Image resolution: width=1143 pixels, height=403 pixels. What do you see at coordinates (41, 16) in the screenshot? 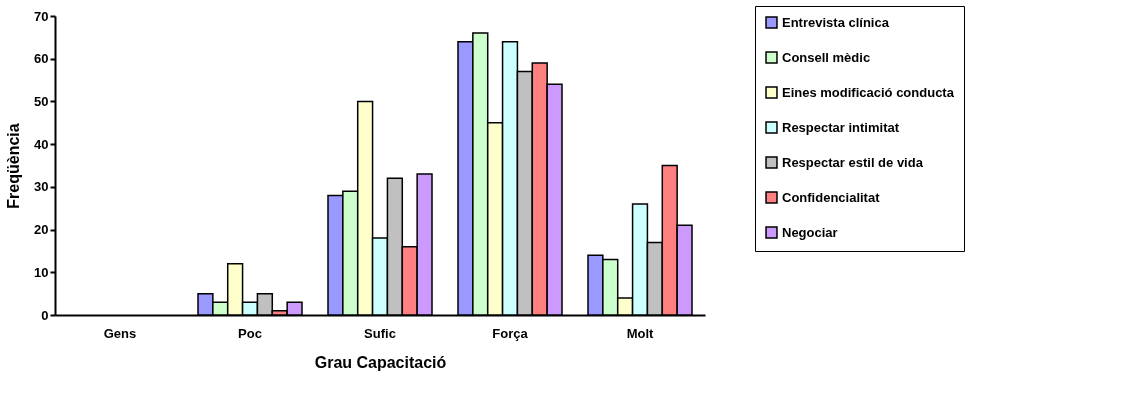
I see `y-tick-label: 70` at bounding box center [41, 16].